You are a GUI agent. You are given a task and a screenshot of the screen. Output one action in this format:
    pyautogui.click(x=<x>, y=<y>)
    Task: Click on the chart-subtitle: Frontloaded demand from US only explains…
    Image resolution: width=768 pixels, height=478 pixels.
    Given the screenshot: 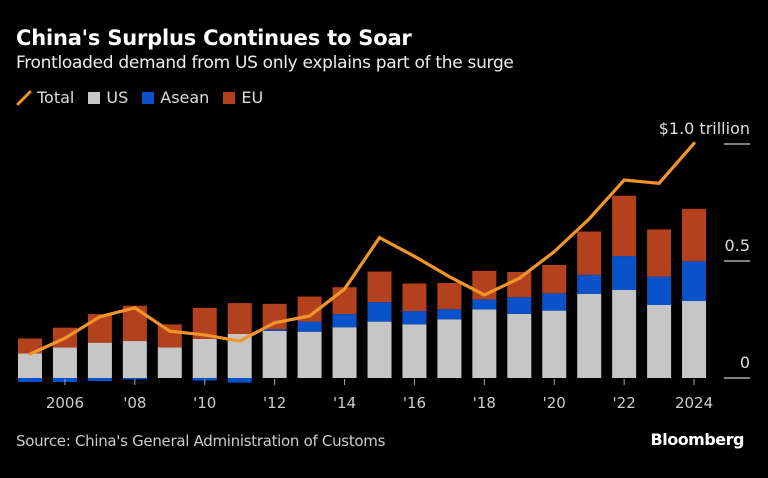 What is the action you would take?
    pyautogui.click(x=265, y=63)
    